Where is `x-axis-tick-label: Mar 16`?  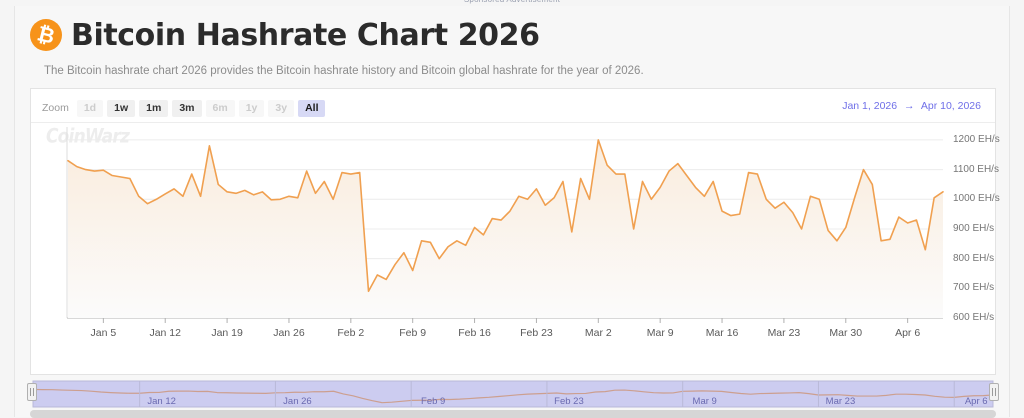
x-axis-tick-label: Mar 16 is located at coordinates (722, 333).